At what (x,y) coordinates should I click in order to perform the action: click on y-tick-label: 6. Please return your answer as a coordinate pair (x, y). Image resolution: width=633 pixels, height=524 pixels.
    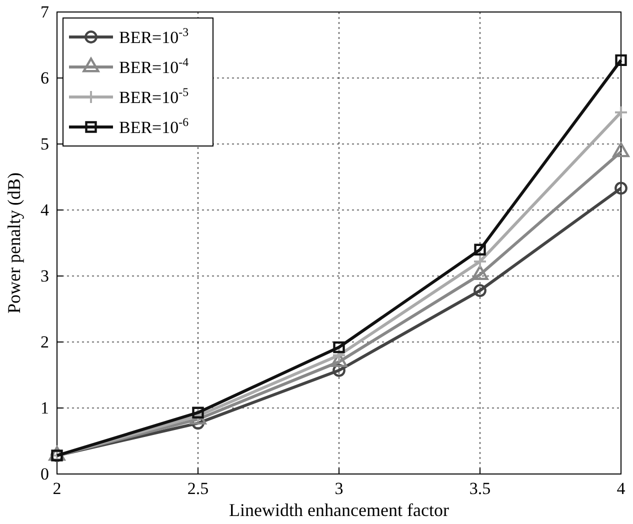
    Looking at the image, I should click on (44, 78).